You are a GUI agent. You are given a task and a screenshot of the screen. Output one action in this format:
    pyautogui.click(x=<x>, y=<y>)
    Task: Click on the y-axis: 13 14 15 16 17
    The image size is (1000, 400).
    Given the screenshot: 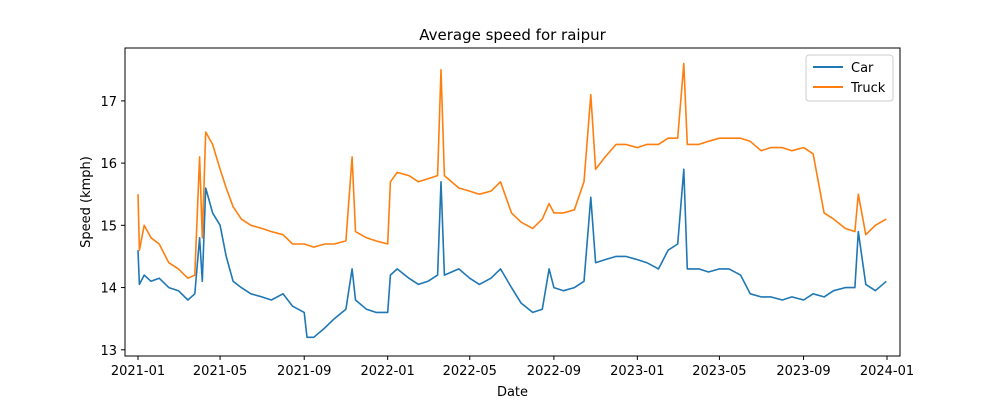 What is the action you would take?
    pyautogui.click(x=112, y=227)
    